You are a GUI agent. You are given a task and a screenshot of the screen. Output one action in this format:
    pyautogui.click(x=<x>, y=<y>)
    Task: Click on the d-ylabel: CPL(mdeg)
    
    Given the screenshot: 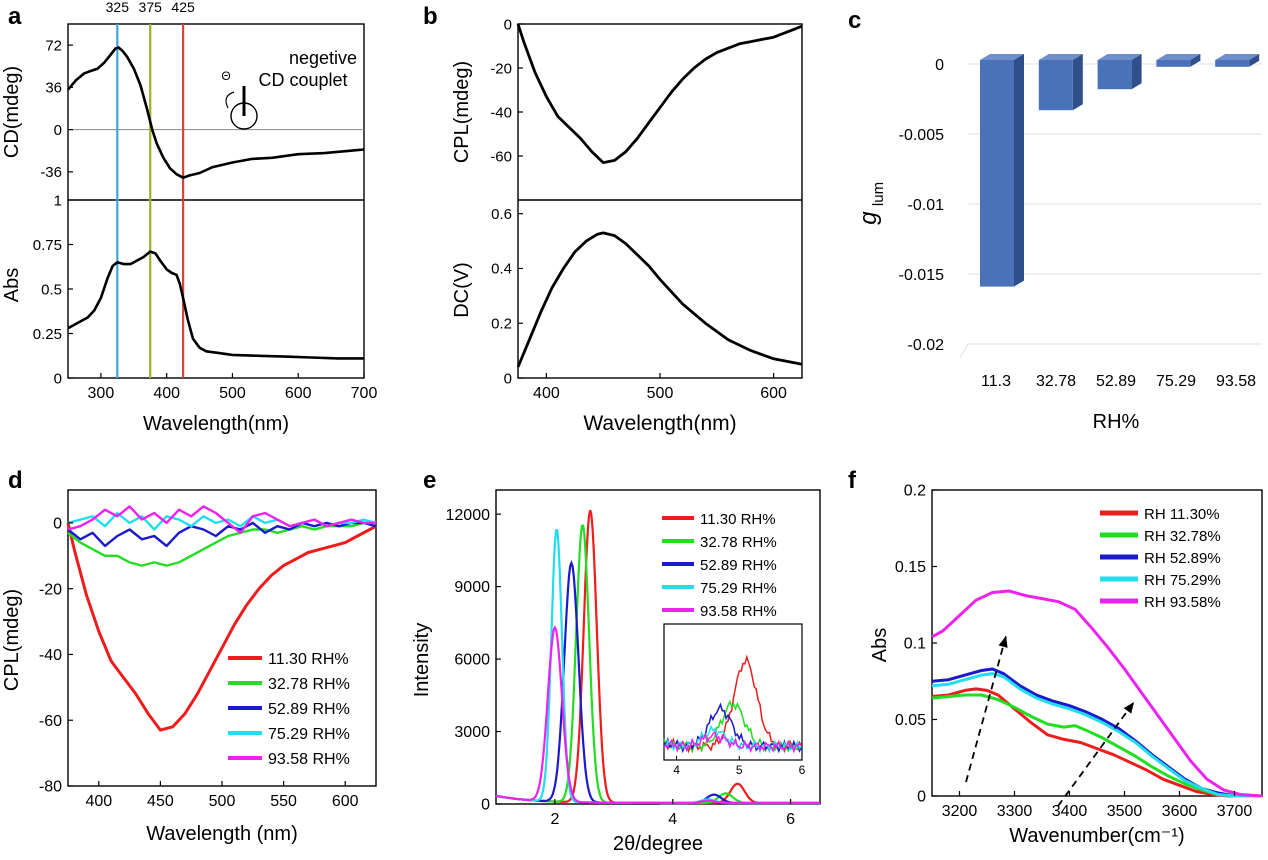 What is the action you would take?
    pyautogui.click(x=12, y=640)
    